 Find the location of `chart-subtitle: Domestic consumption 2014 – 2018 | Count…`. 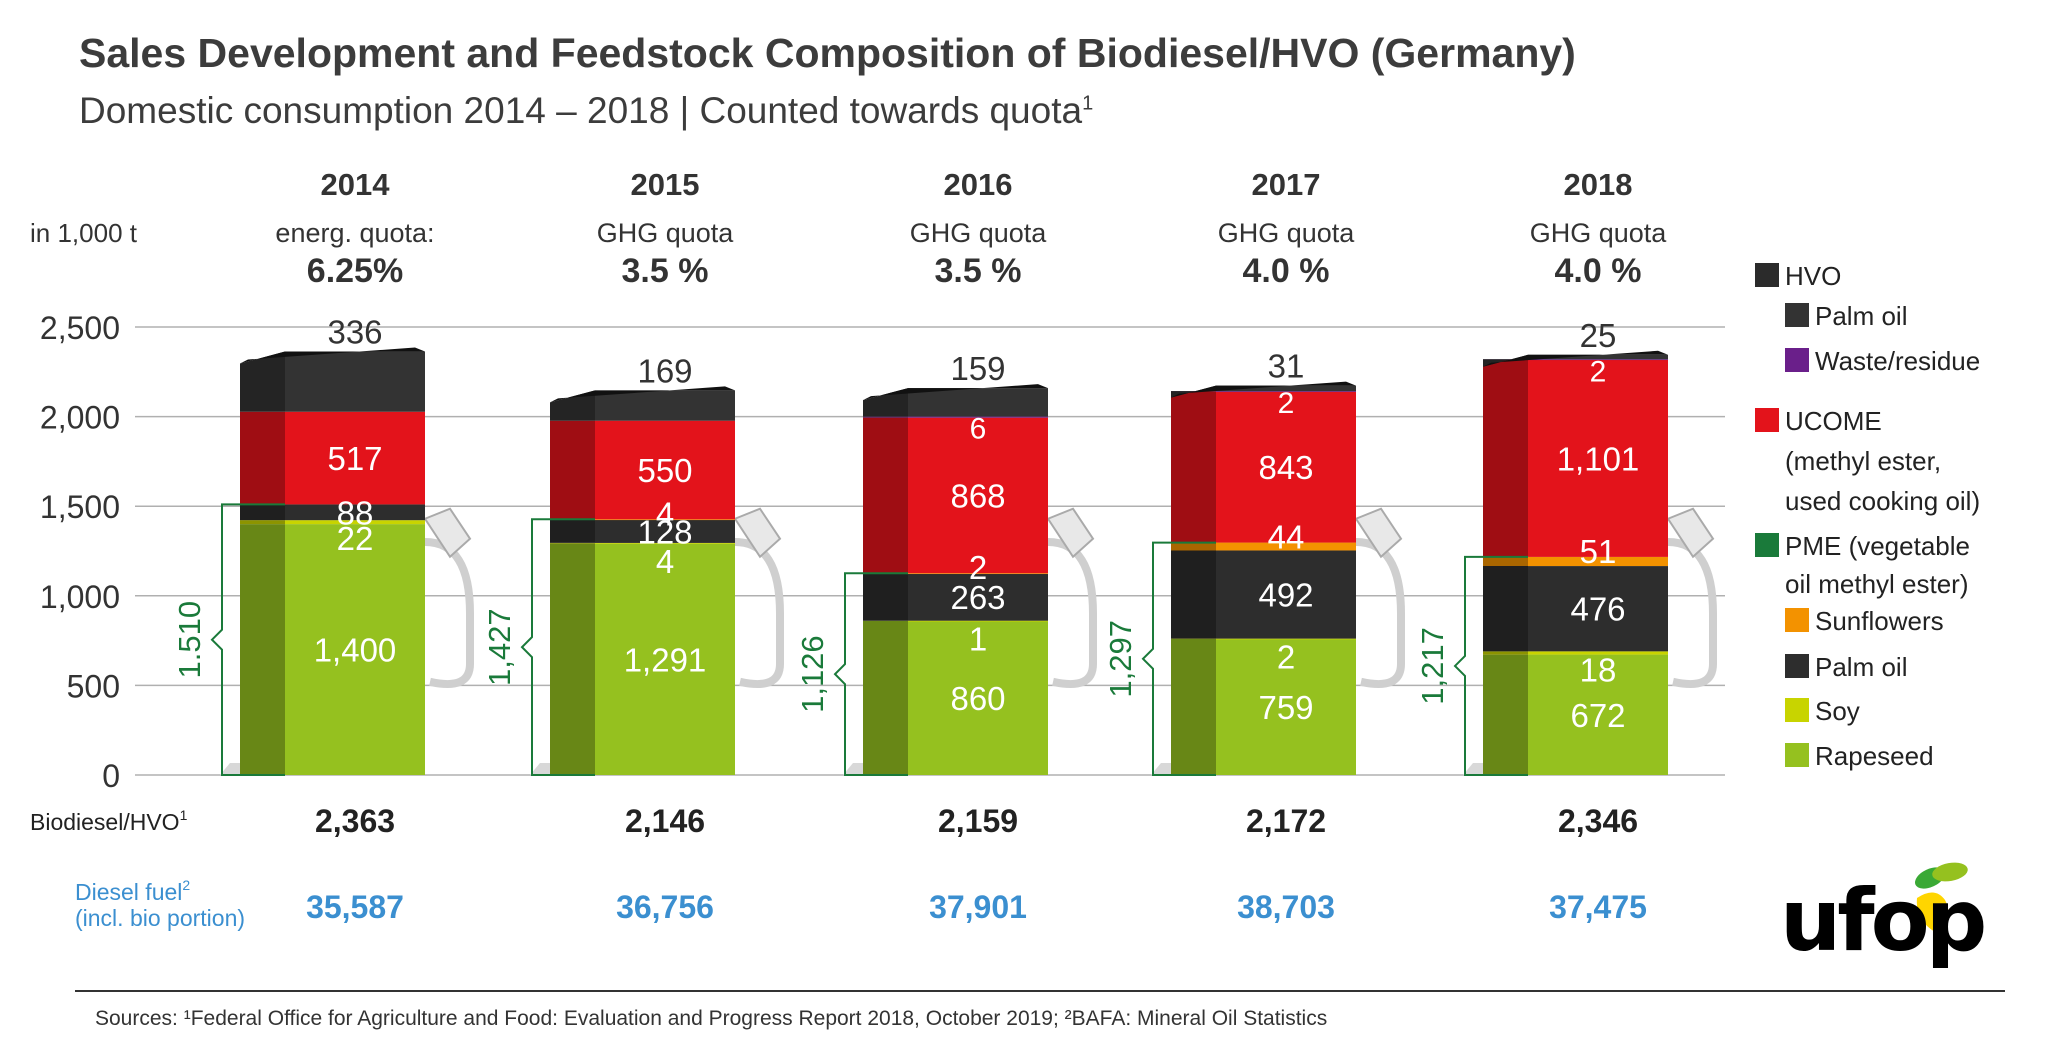

chart-subtitle: Domestic consumption 2014 – 2018 | Count… is located at coordinates (586, 111).